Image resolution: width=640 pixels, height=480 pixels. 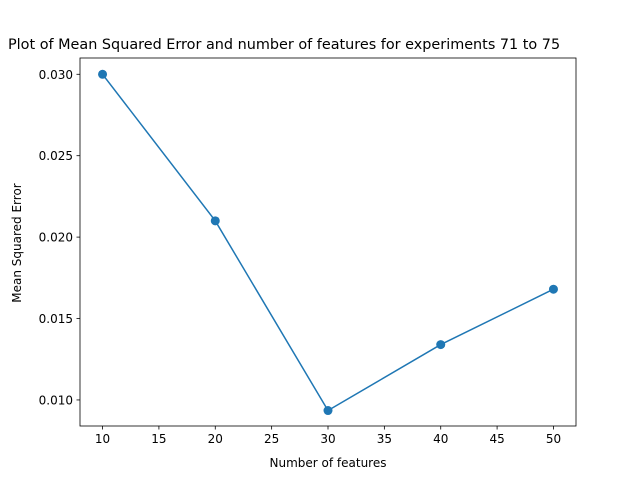 I want to click on y-tick-label: 0.010, so click(x=56, y=400).